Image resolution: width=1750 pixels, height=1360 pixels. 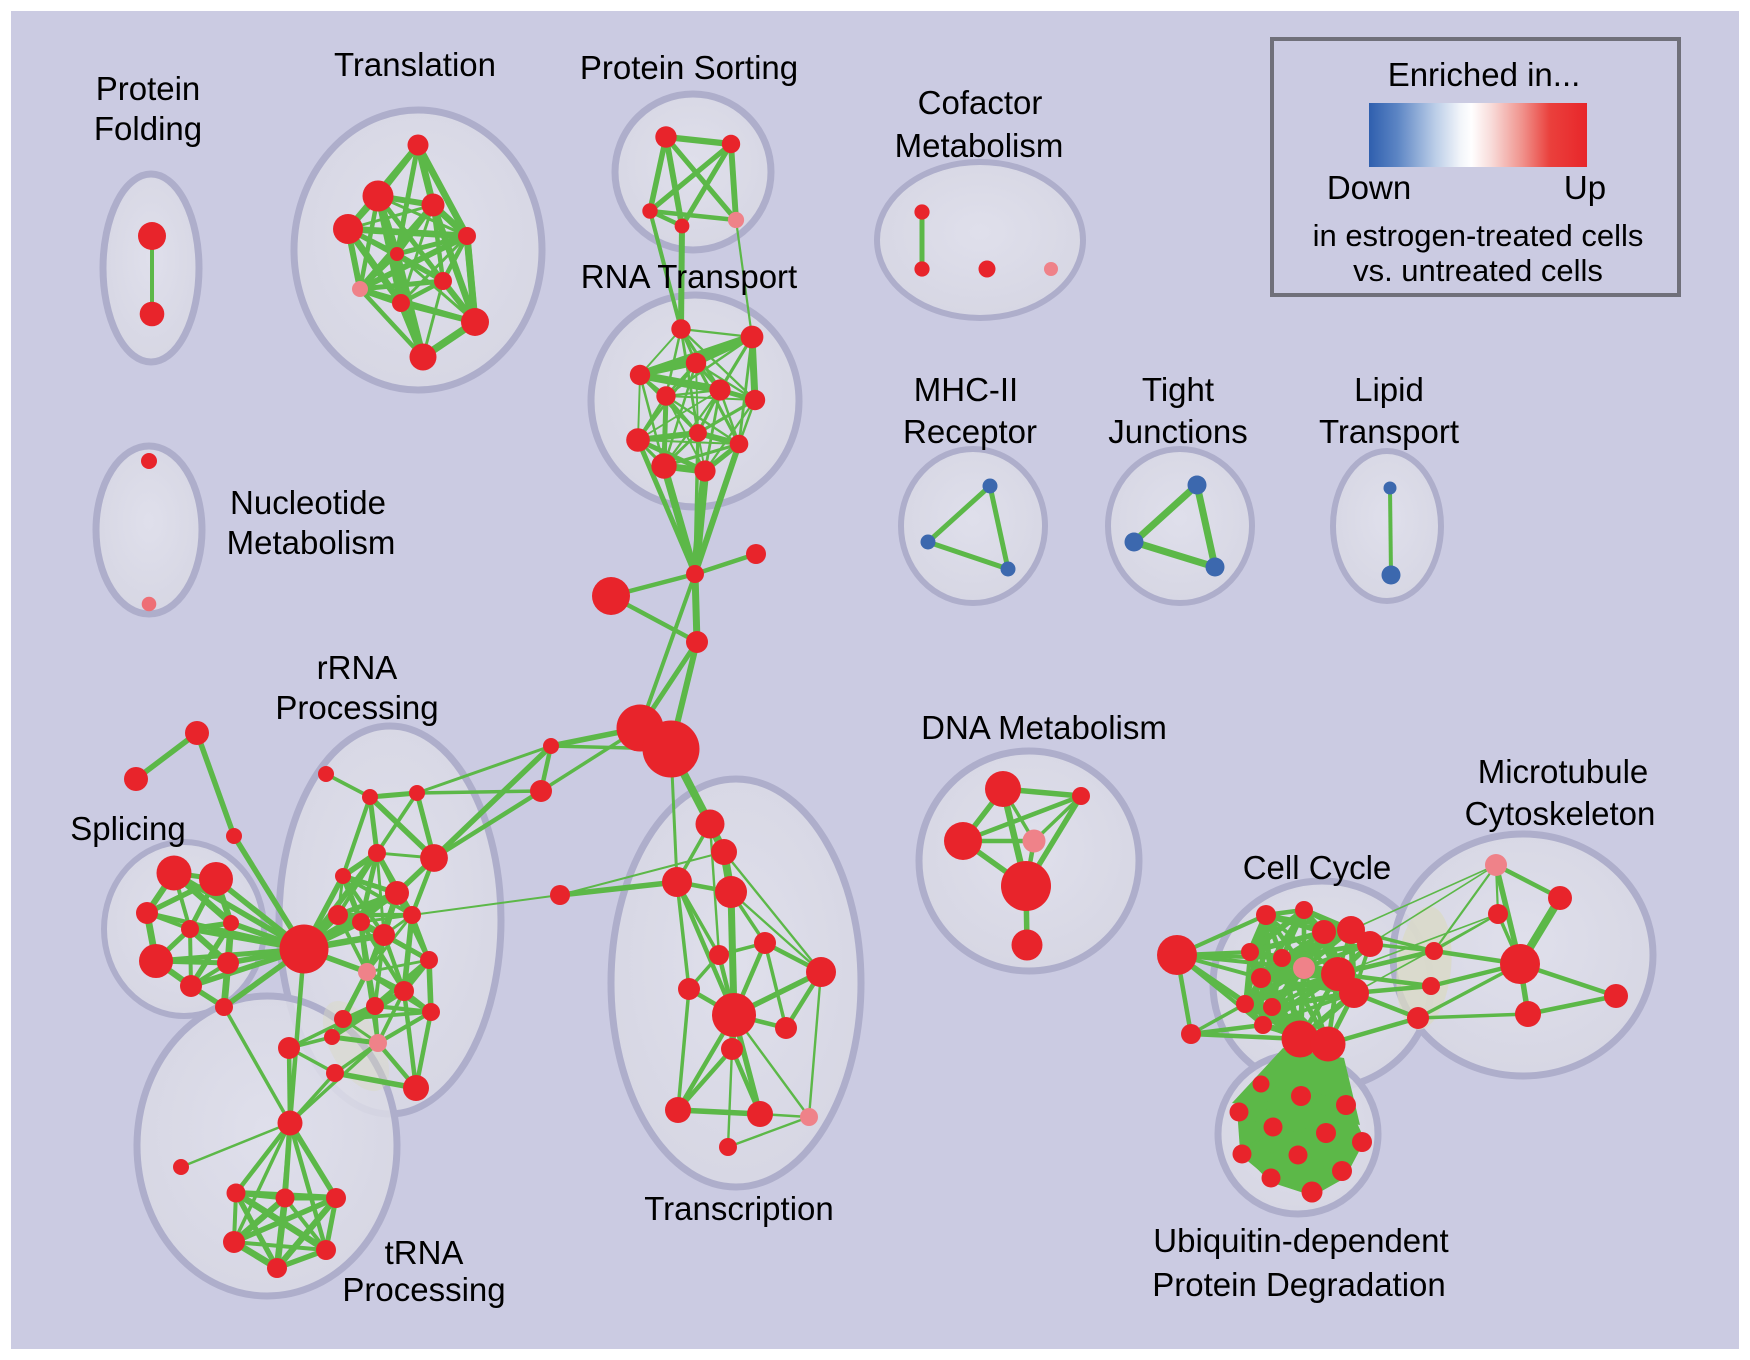 What do you see at coordinates (1317, 867) in the screenshot?
I see `svg-text: Cell Cycle` at bounding box center [1317, 867].